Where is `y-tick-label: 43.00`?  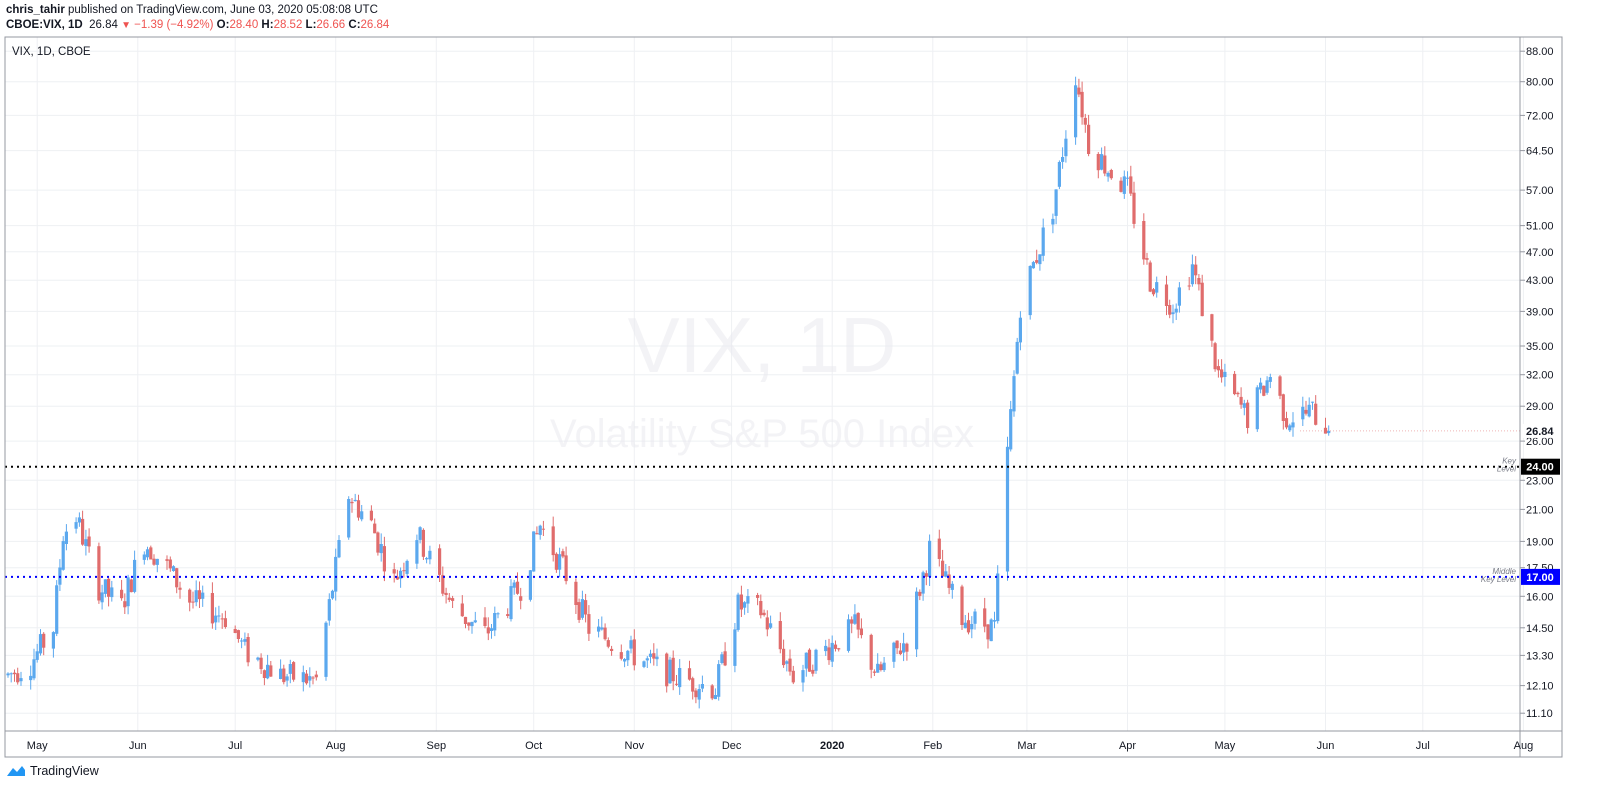 y-tick-label: 43.00 is located at coordinates (1540, 281).